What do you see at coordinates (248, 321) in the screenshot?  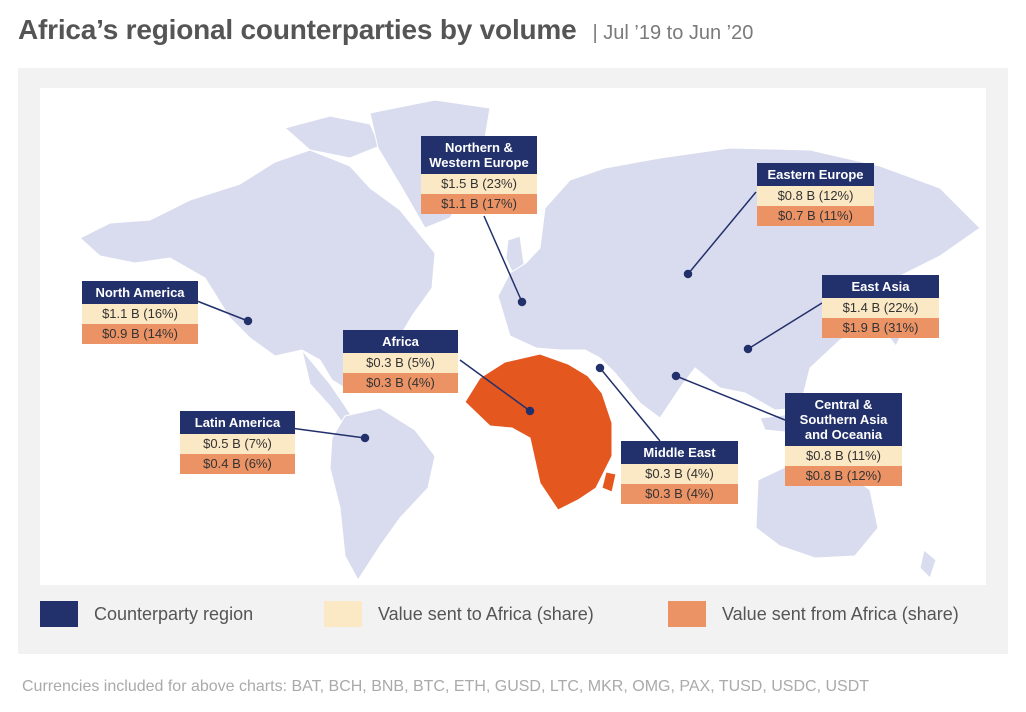 I see `marker-north-america` at bounding box center [248, 321].